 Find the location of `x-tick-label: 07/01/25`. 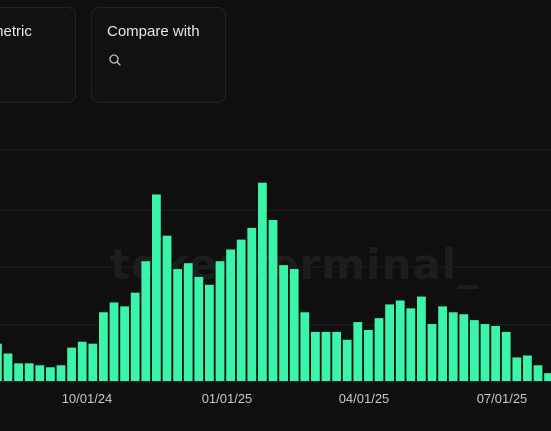

x-tick-label: 07/01/25 is located at coordinates (502, 398).